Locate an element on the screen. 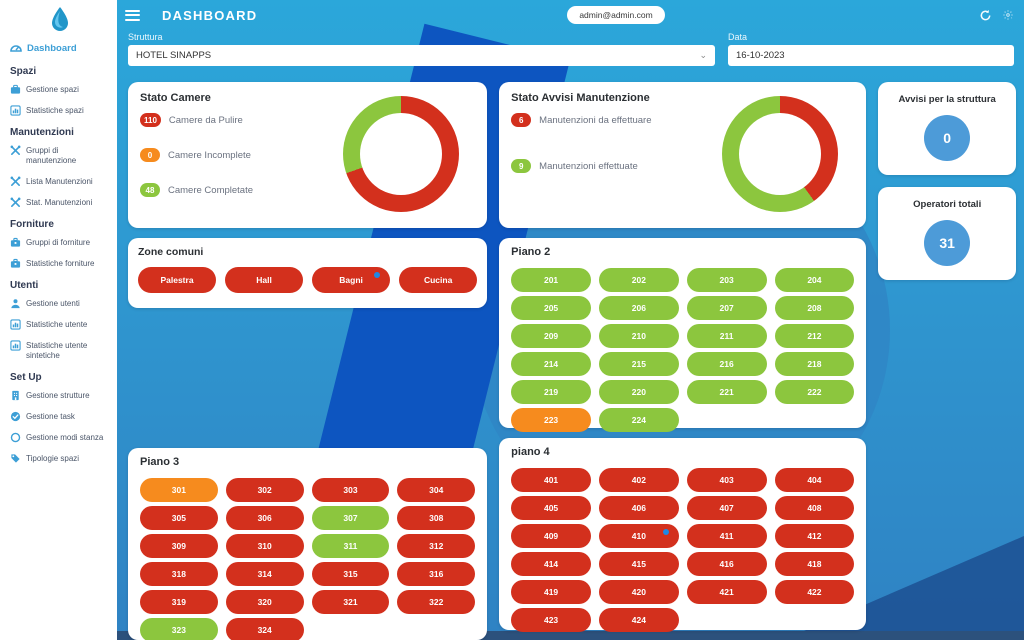 This screenshot has height=640, width=1024. room-pill: 309 is located at coordinates (179, 546).